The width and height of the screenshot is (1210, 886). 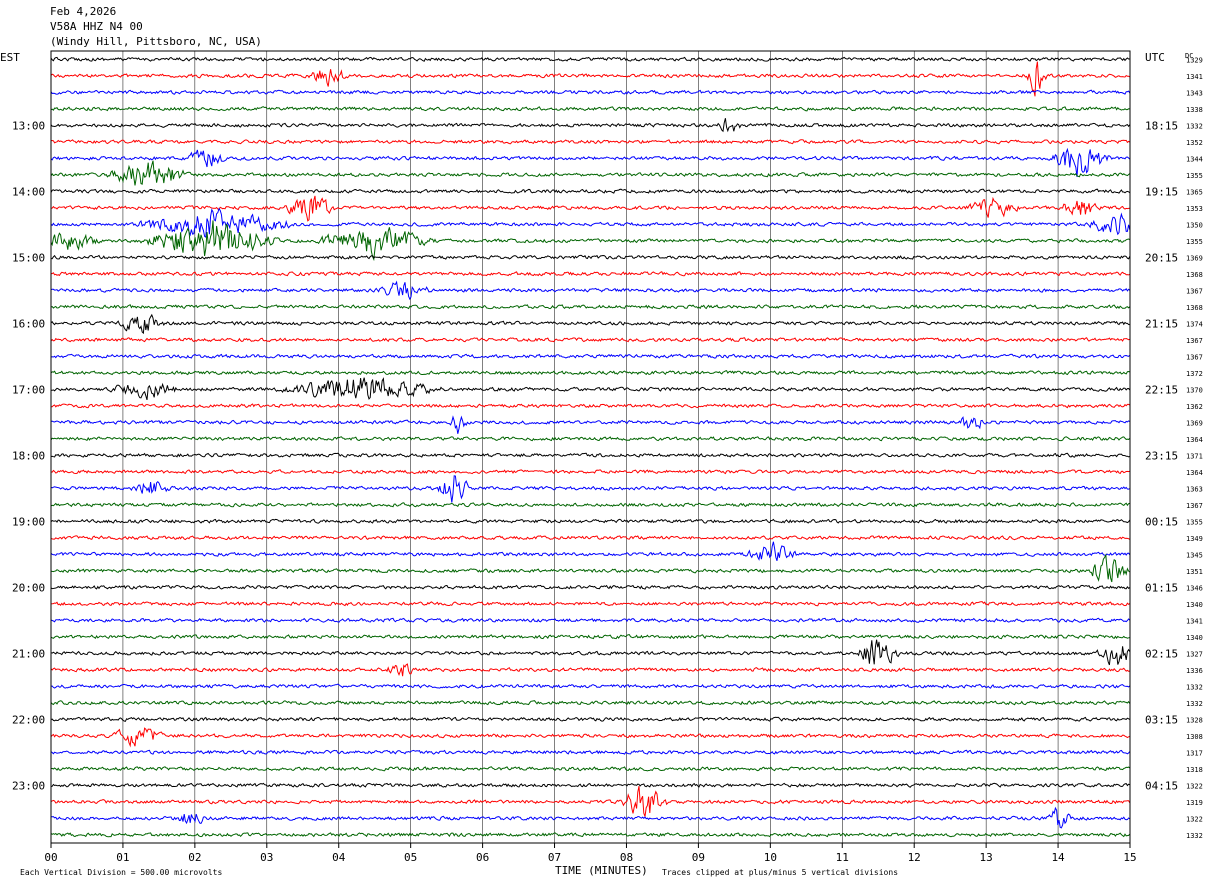 I want to click on utc-hour-label: 01:15, so click(x=1161, y=587).